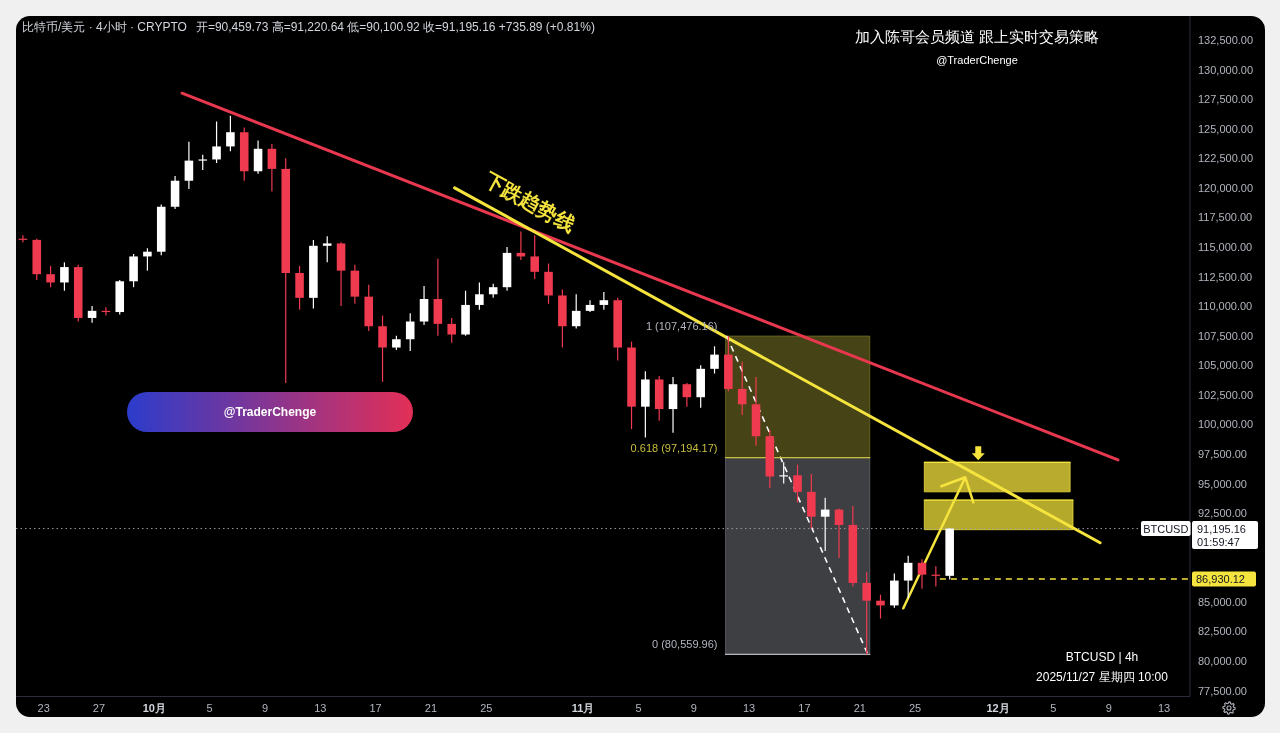  What do you see at coordinates (1226, 187) in the screenshot?
I see `y-tick-label: 120,000.00` at bounding box center [1226, 187].